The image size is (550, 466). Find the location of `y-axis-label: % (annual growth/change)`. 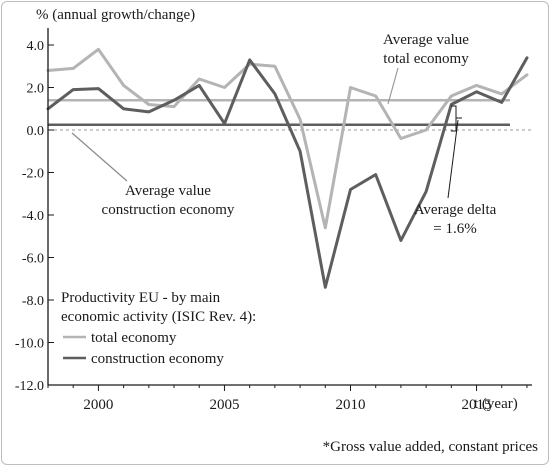

y-axis-label: % (annual growth/change) is located at coordinates (115, 15).